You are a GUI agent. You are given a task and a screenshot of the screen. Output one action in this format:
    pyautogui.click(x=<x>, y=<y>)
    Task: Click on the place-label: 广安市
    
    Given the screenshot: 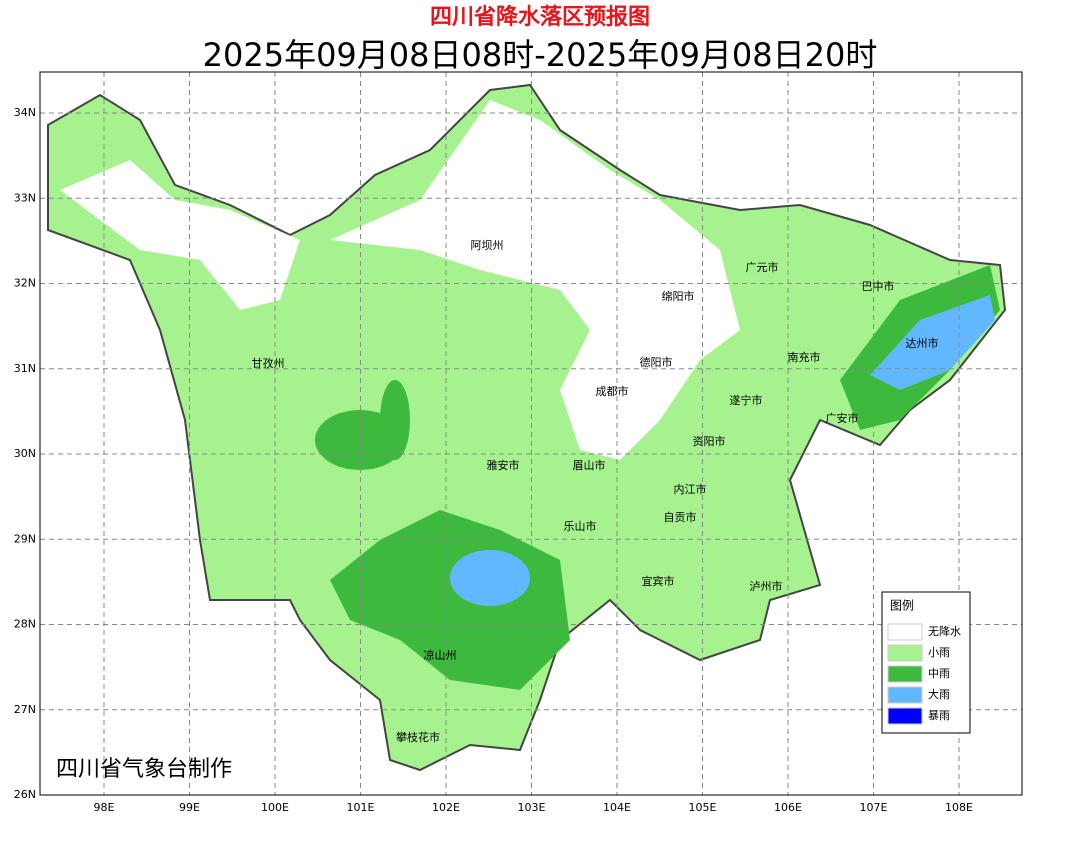 What is the action you would take?
    pyautogui.click(x=842, y=418)
    